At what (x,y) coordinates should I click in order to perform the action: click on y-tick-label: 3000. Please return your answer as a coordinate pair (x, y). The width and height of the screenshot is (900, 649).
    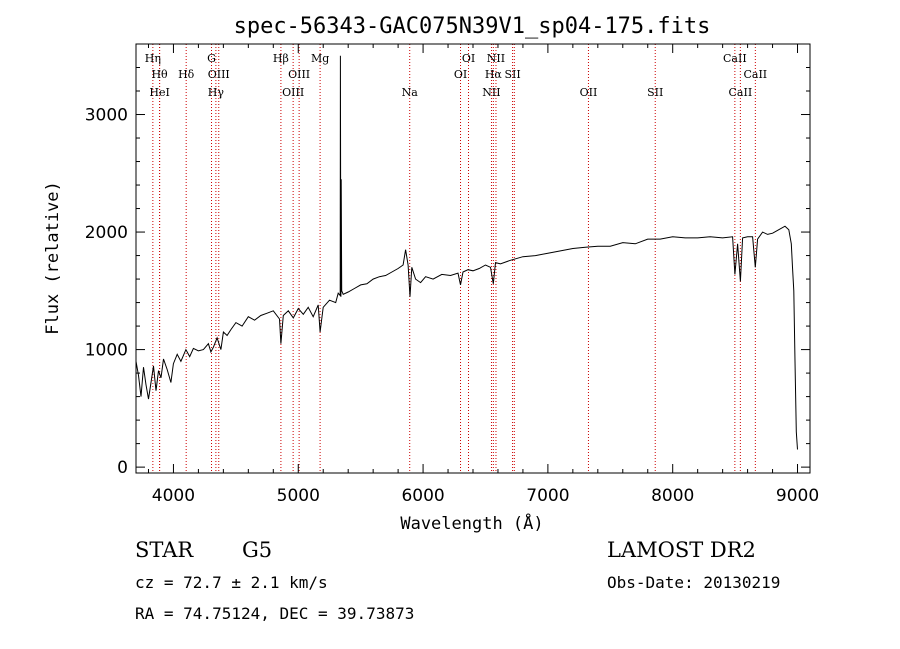
    Looking at the image, I should click on (106, 116).